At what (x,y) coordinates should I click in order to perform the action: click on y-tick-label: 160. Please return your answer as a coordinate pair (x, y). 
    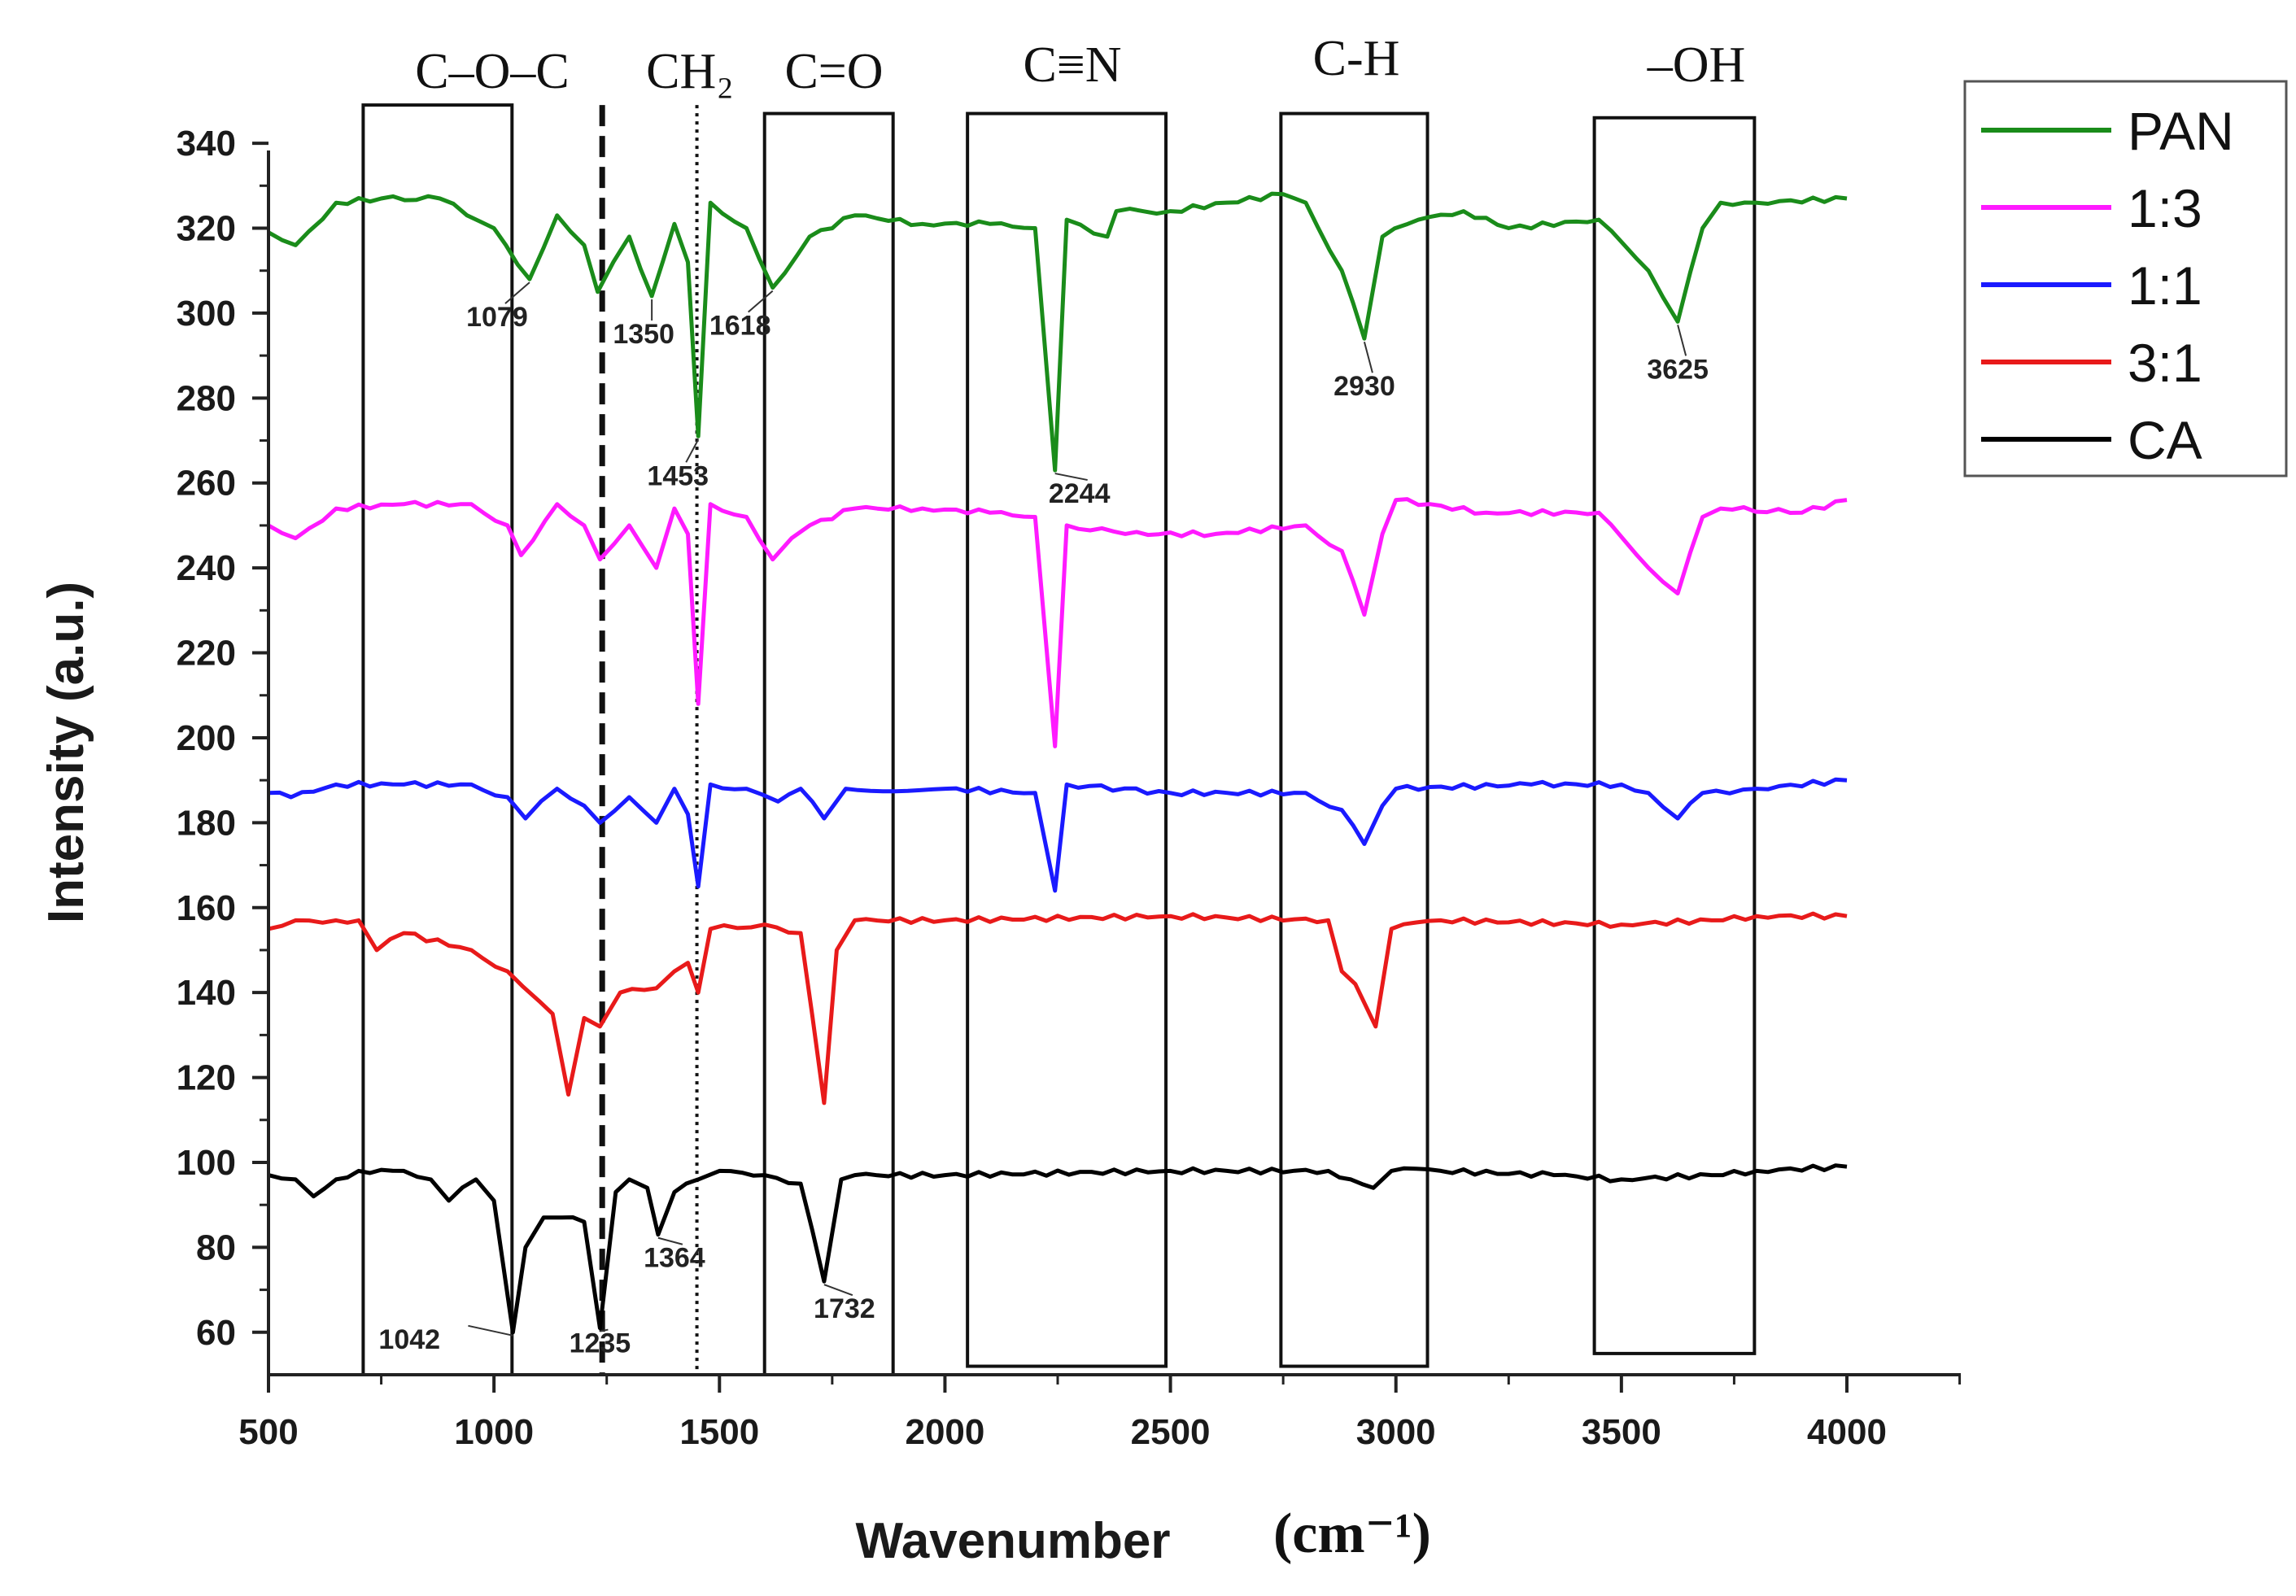
    Looking at the image, I should click on (206, 908).